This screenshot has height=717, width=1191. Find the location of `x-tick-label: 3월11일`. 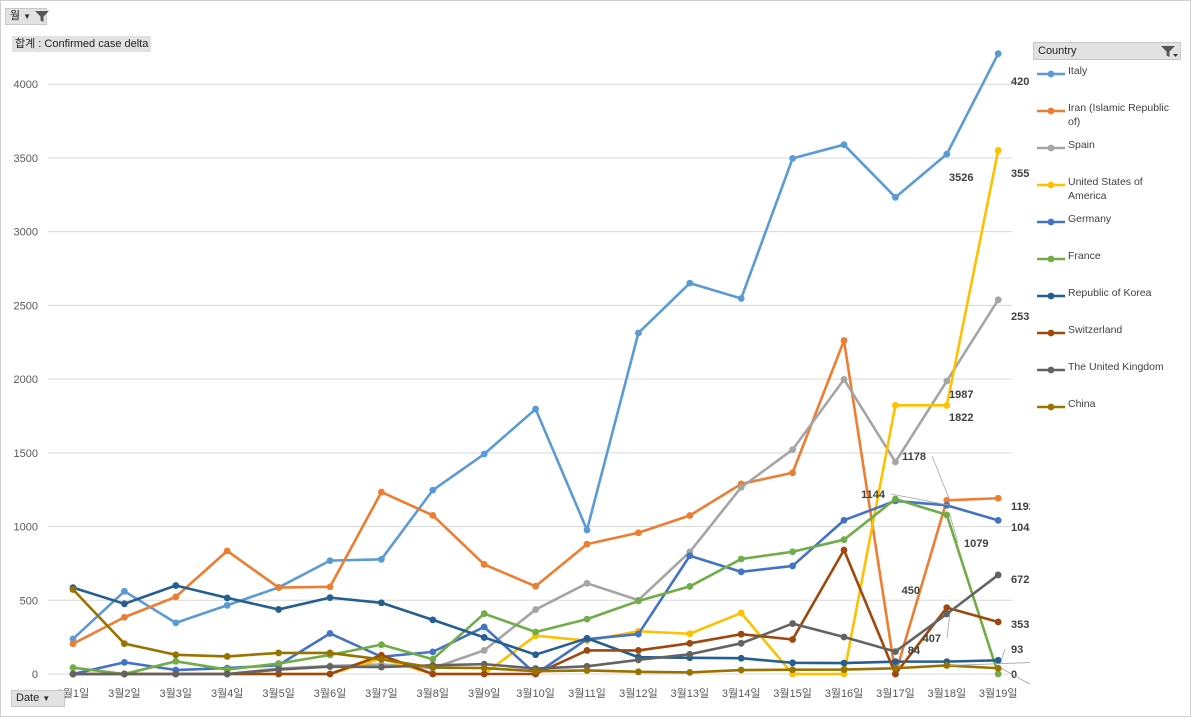

x-tick-label: 3월11일 is located at coordinates (587, 693).